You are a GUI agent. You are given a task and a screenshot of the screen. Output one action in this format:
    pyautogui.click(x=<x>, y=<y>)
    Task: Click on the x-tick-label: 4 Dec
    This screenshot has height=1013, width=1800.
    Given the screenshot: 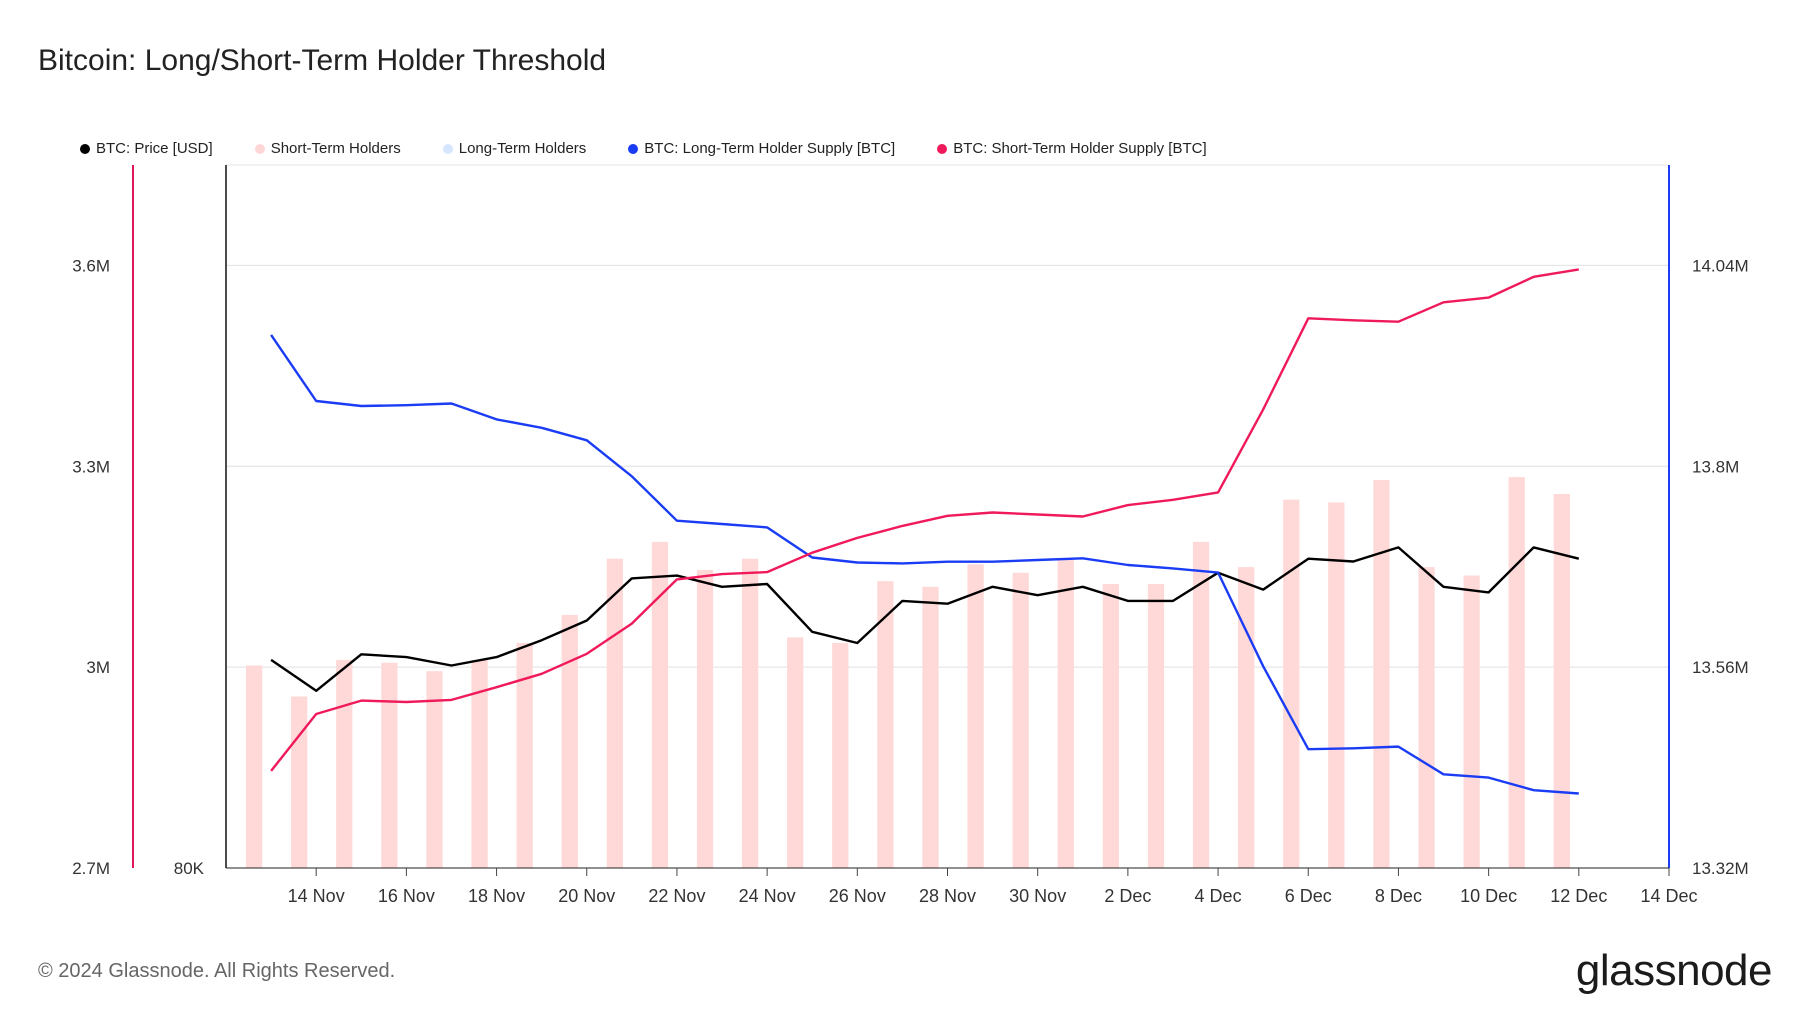 What is the action you would take?
    pyautogui.click(x=1218, y=896)
    